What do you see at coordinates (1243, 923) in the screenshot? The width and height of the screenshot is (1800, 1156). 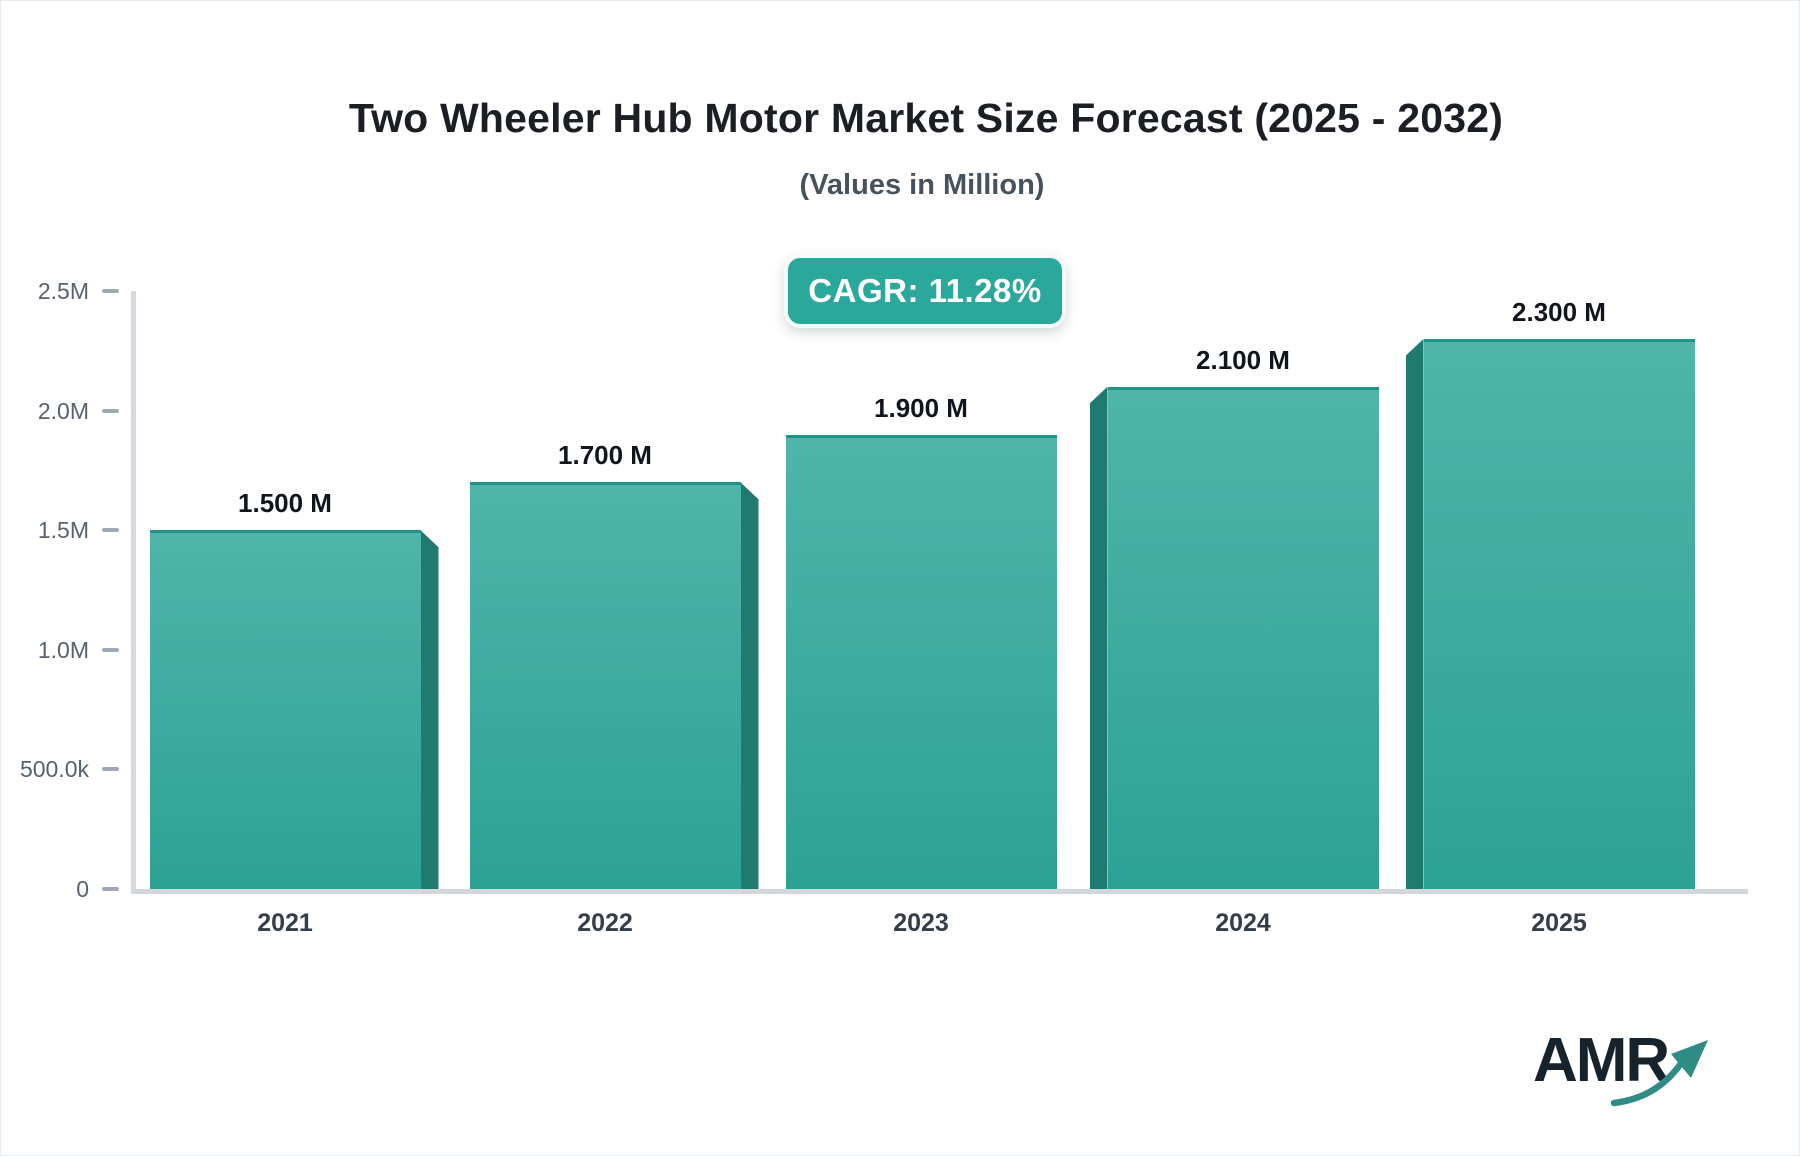 I see `x-tick-label: 2024` at bounding box center [1243, 923].